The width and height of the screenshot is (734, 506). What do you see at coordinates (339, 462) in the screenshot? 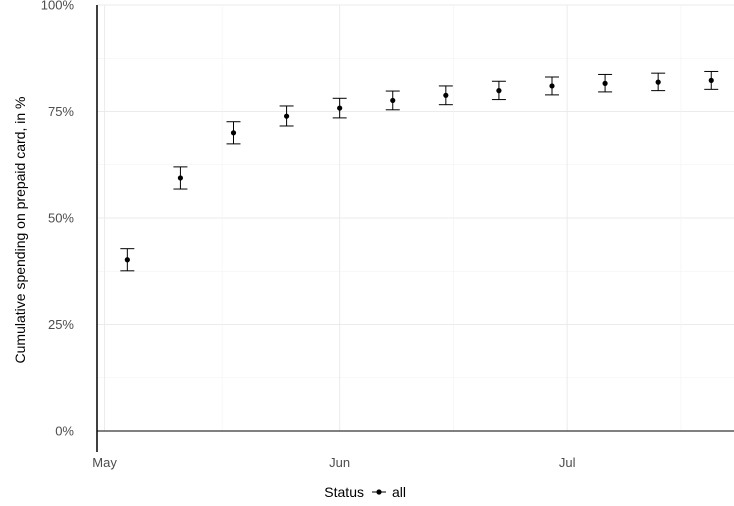
I see `x-tick-label: Jun` at bounding box center [339, 462].